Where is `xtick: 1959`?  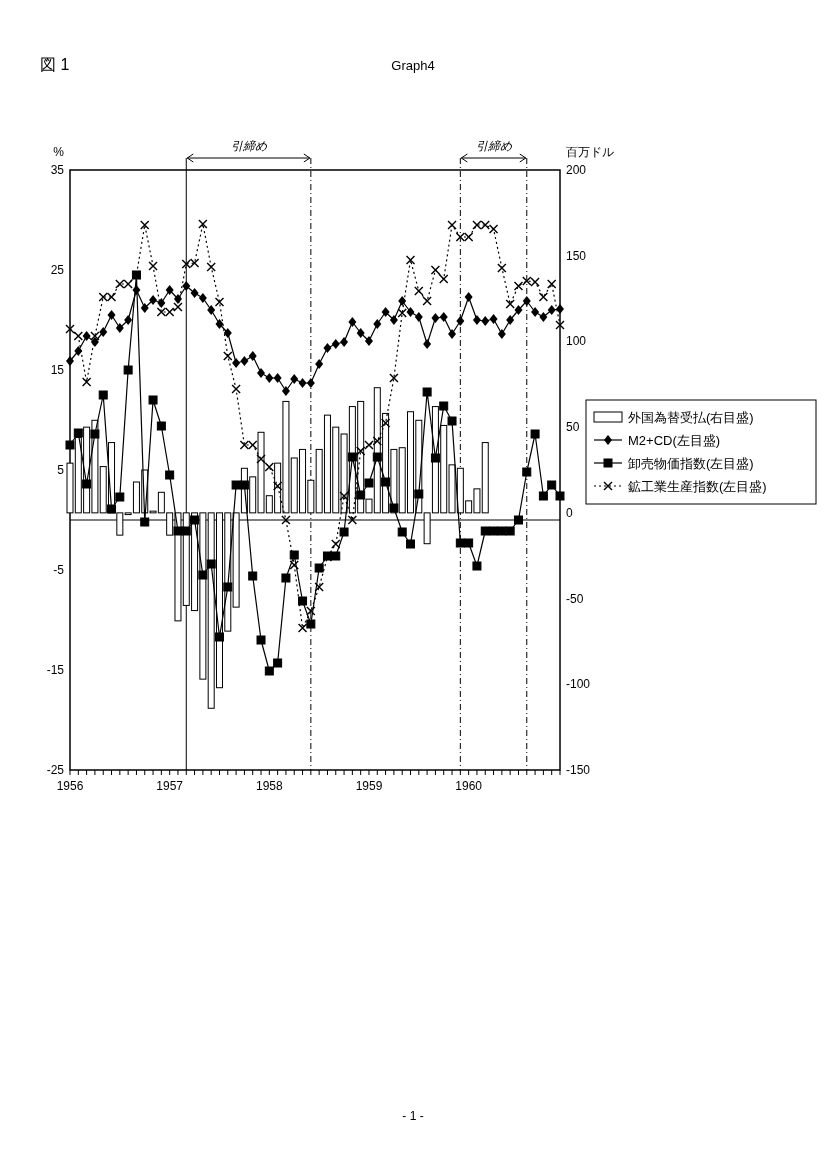
xtick: 1959 is located at coordinates (369, 786).